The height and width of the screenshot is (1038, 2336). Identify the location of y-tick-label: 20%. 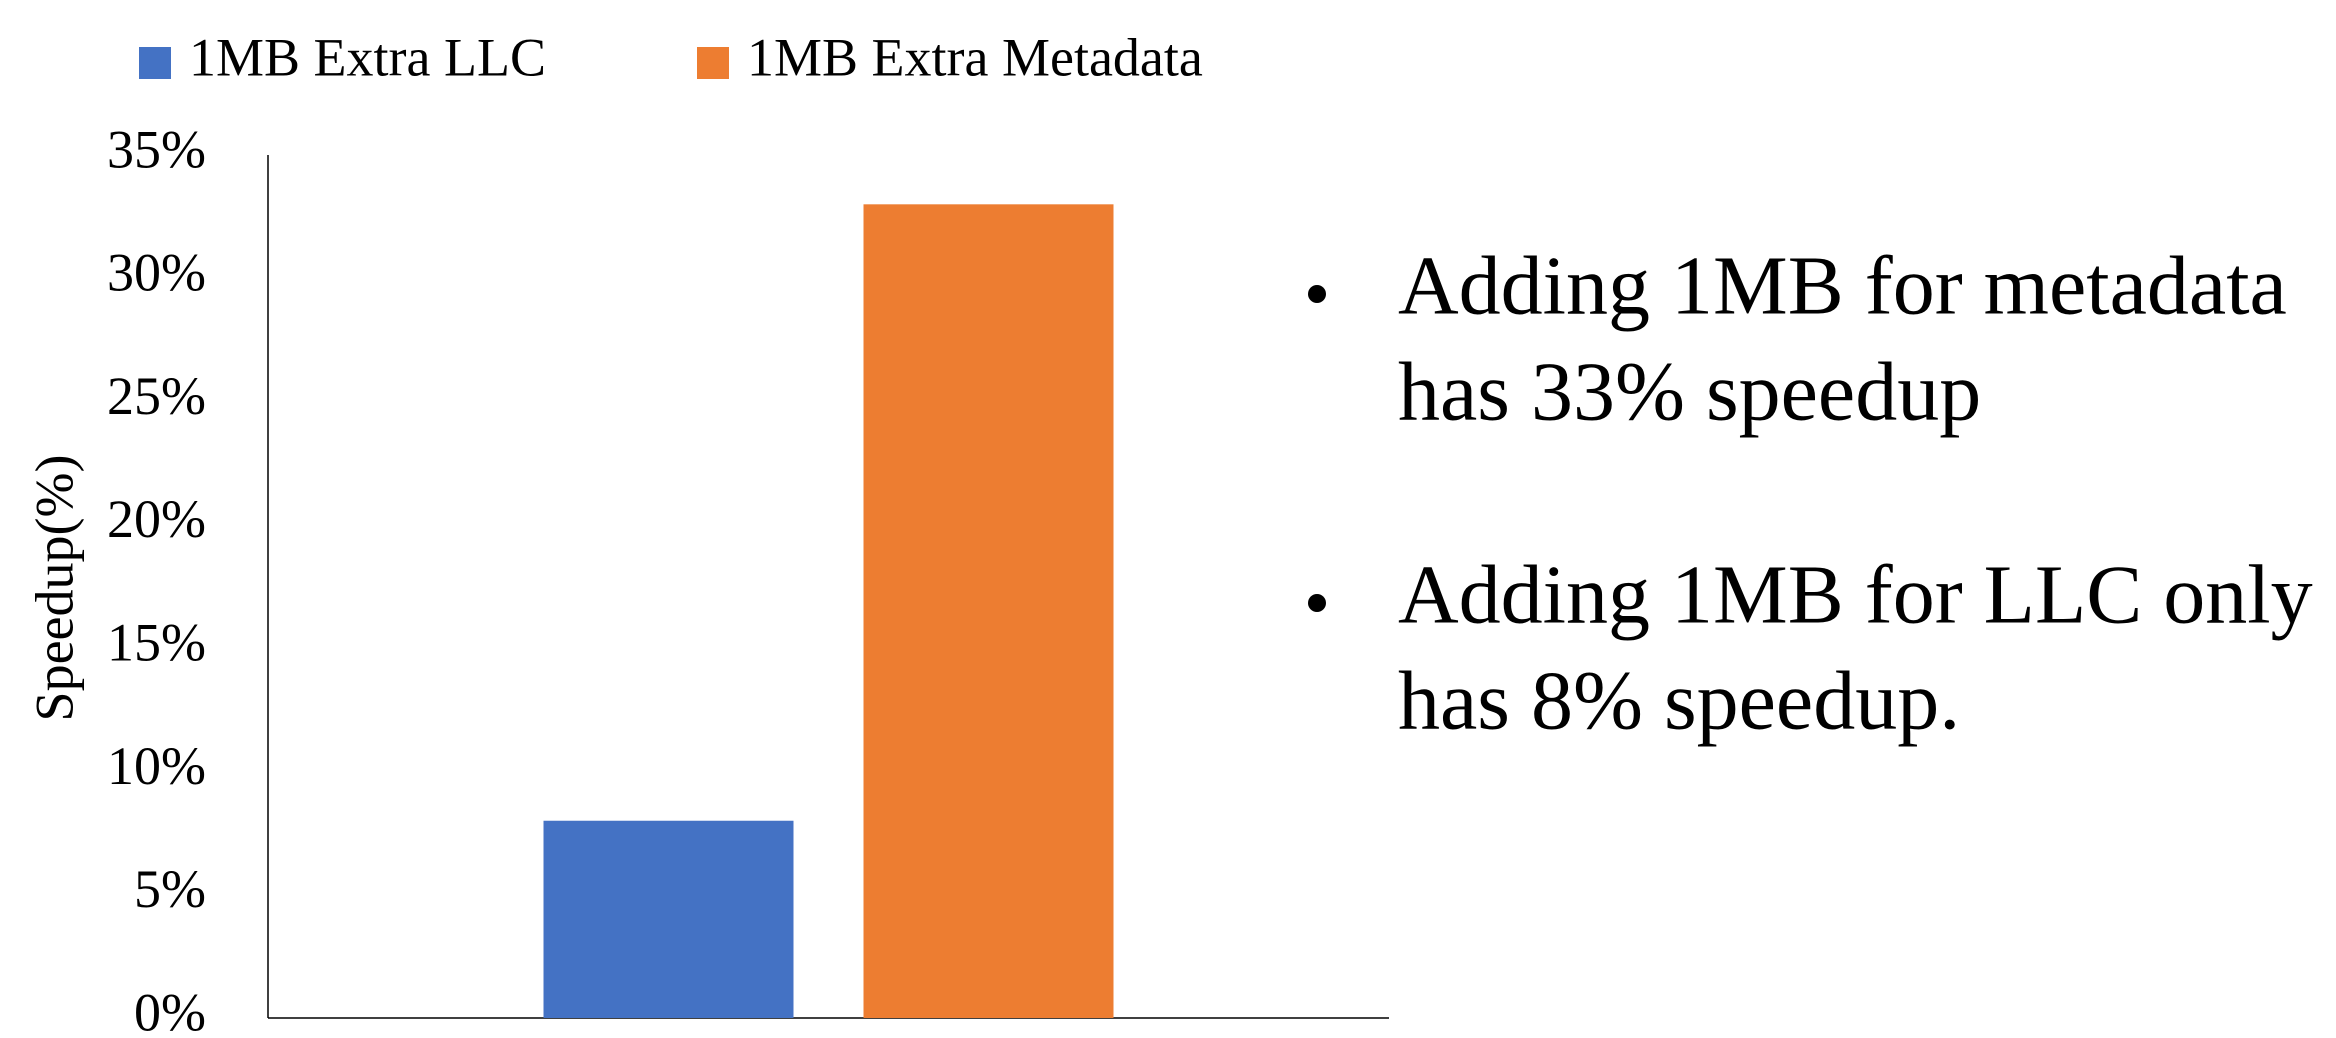
(156, 519).